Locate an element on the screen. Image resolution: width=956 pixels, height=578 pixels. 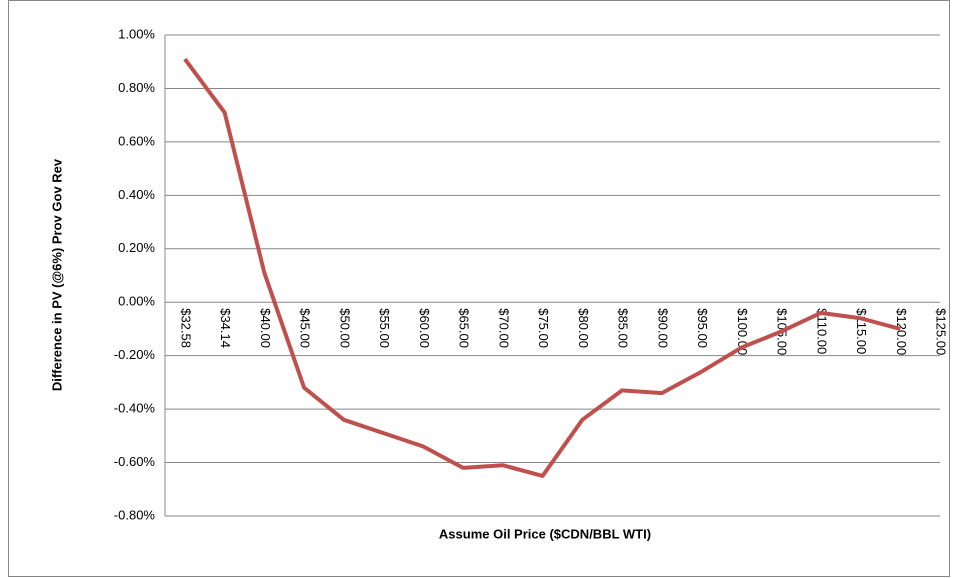
x-axis-title: Assume Oil Price ($CDN/BBL WTI) is located at coordinates (545, 533).